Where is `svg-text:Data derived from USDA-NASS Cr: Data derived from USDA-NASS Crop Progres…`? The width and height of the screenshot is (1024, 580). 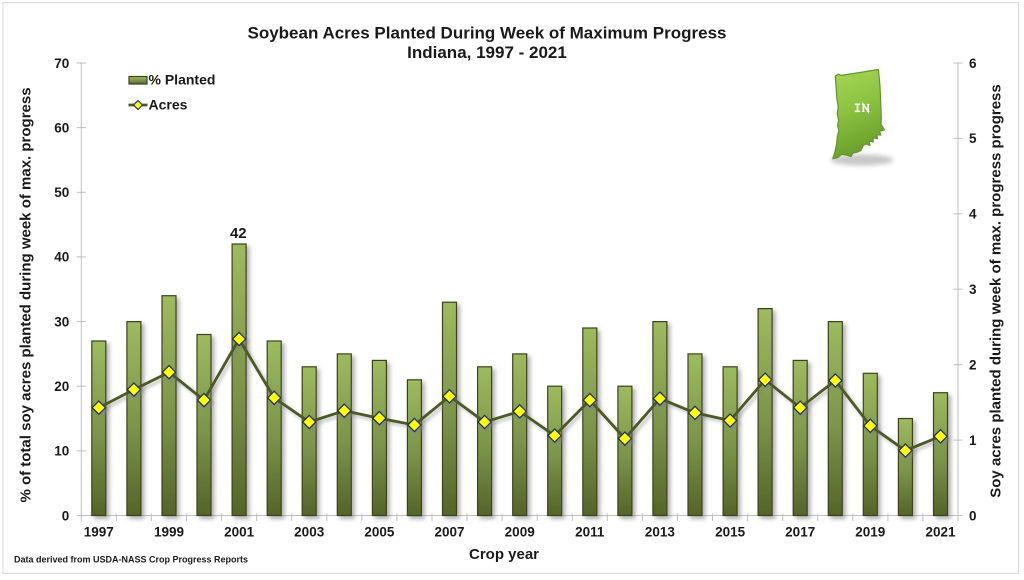 svg-text:Data derived from USDA-NASS Cr: Data derived from USDA-NASS Crop Progres… is located at coordinates (131, 560).